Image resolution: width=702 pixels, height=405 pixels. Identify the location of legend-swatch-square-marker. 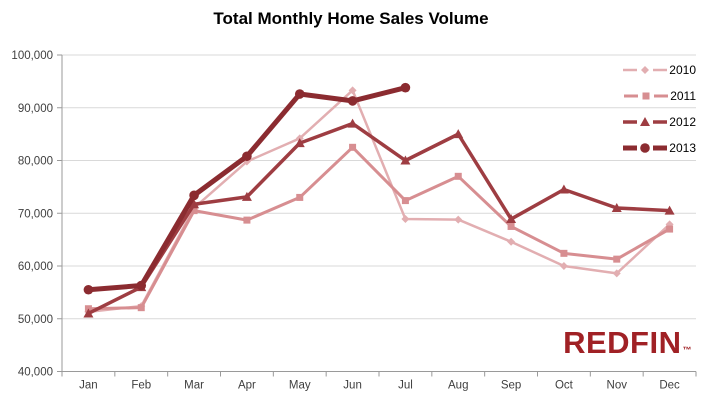
(646, 96).